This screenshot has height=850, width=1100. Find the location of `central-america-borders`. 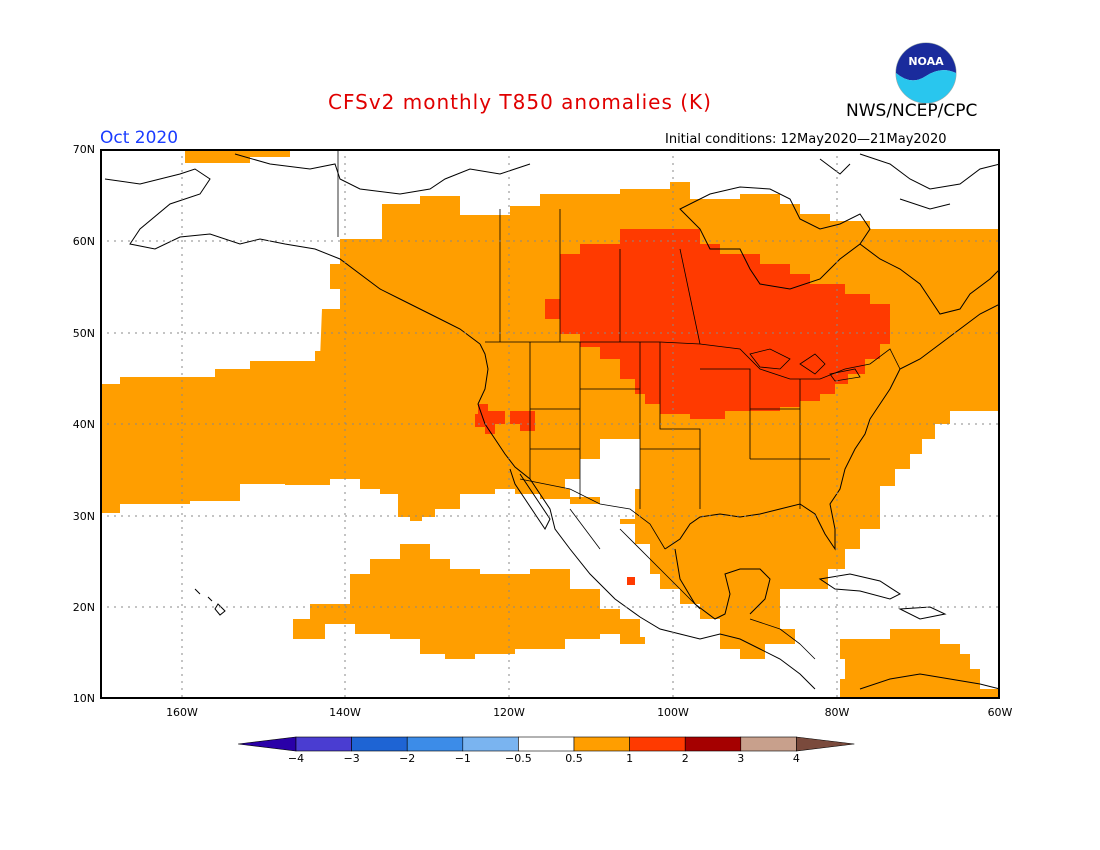

central-america-borders is located at coordinates (782, 639).